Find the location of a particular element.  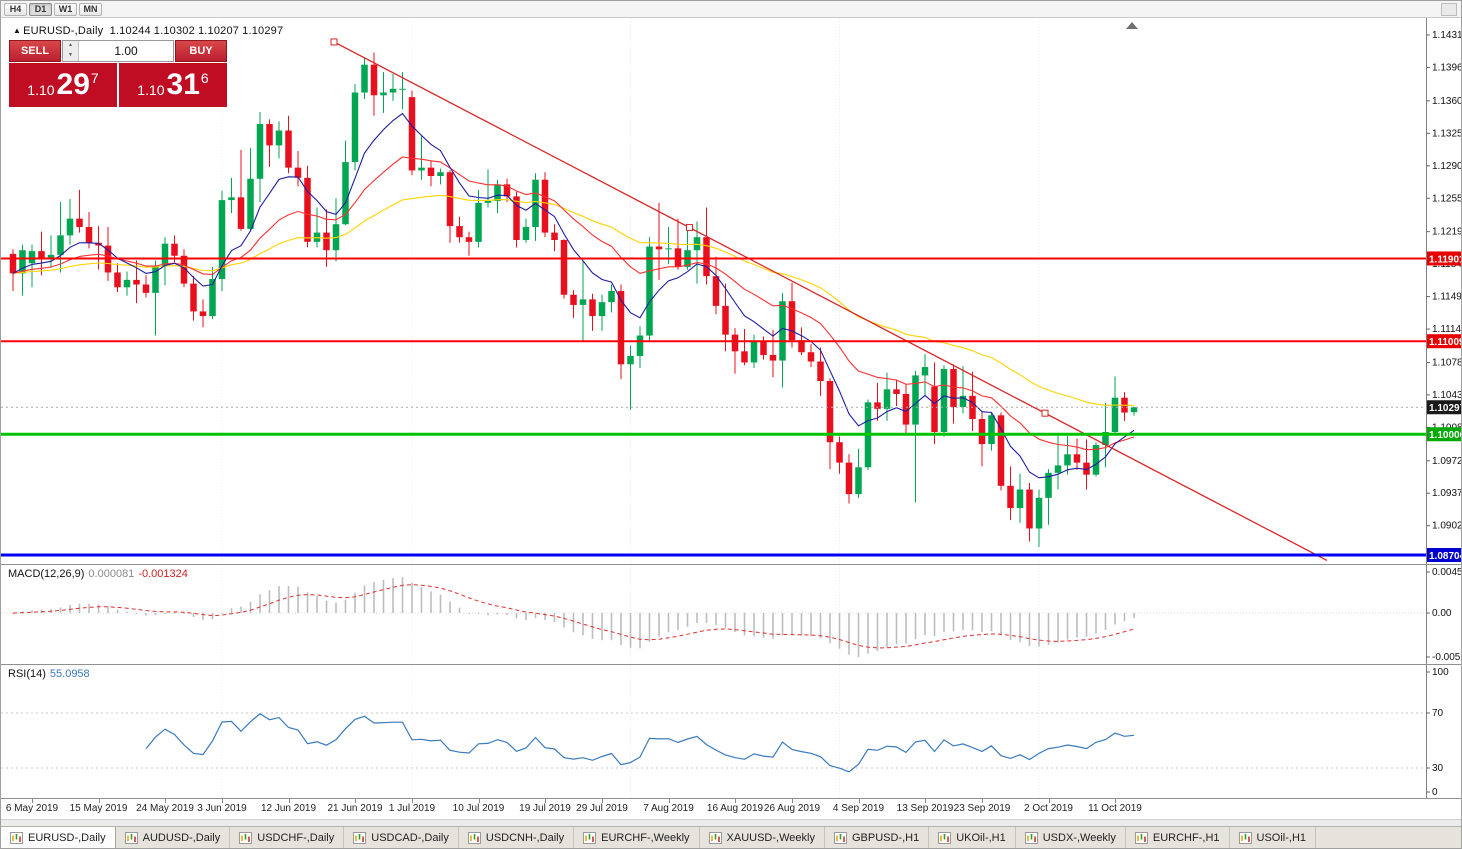

bid-price-display: 1.10 29 7 is located at coordinates (63, 85).